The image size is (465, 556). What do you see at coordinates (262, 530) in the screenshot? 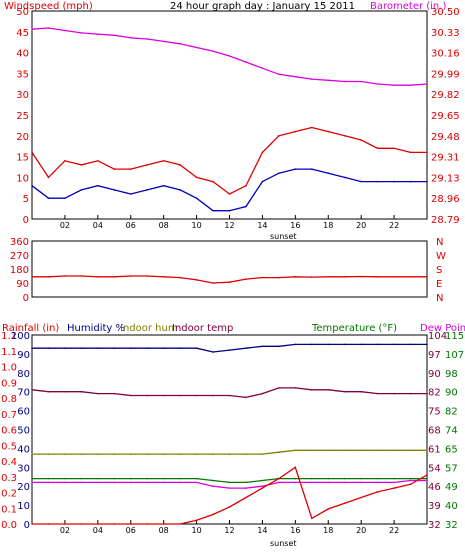
I see `panel3-x-tick-label: 14` at bounding box center [262, 530].